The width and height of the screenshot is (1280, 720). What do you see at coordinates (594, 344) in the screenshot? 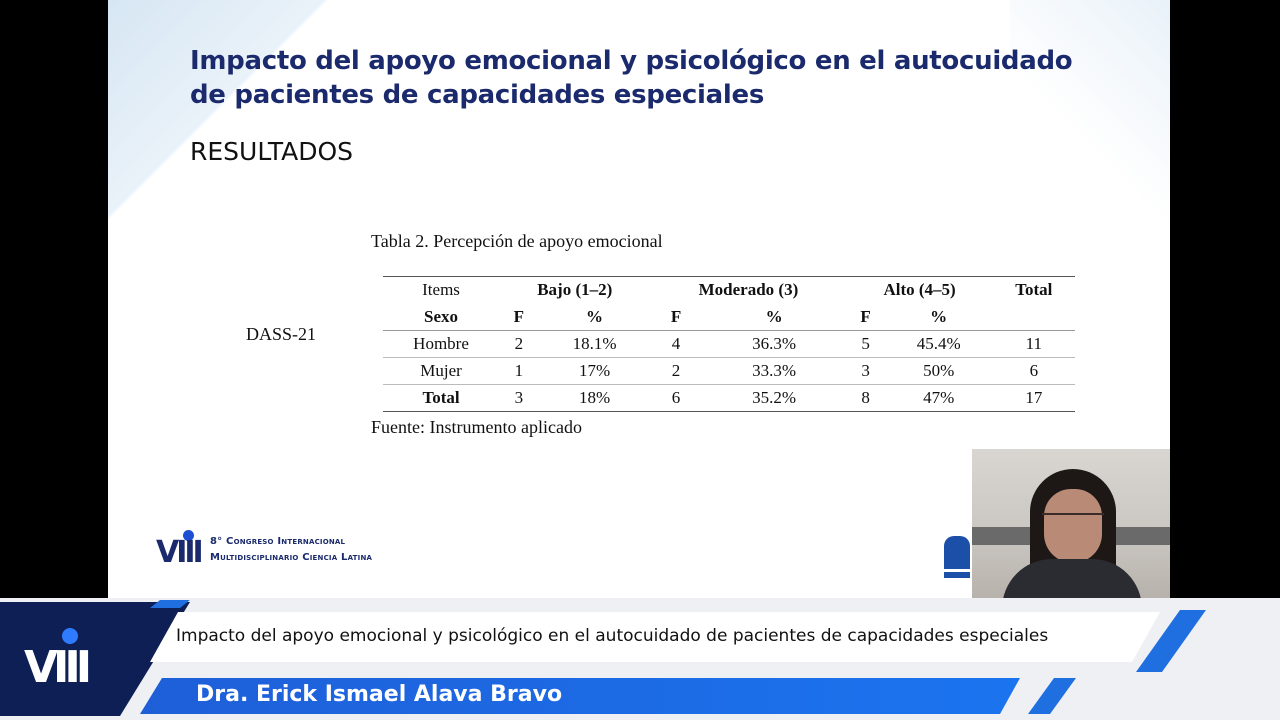
I see `cell: 18.1%` at bounding box center [594, 344].